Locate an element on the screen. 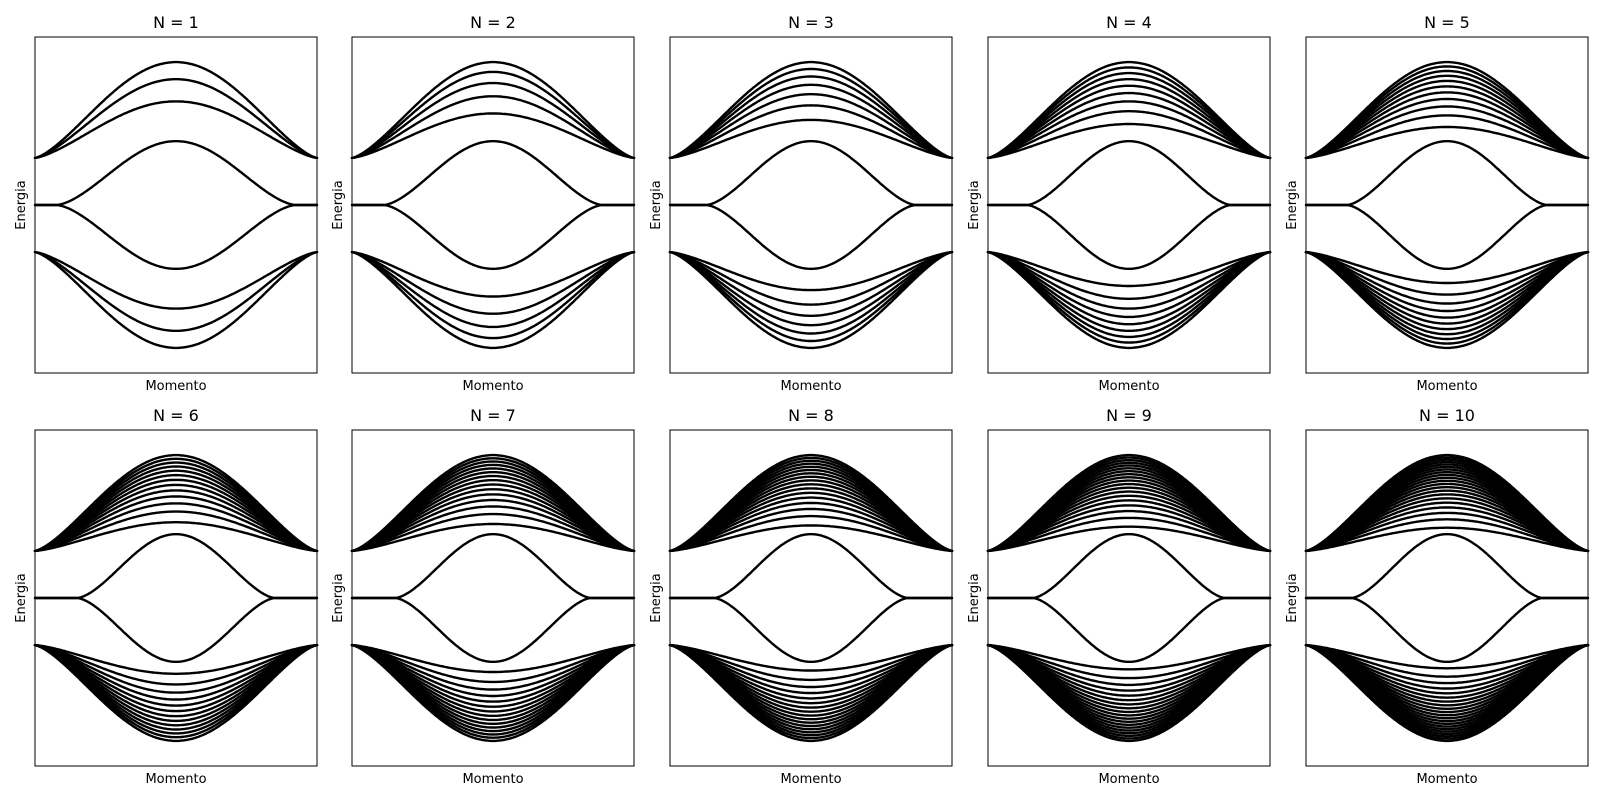  chart-panel-9: N = 9 Momento Energia is located at coordinates (1119, 596).